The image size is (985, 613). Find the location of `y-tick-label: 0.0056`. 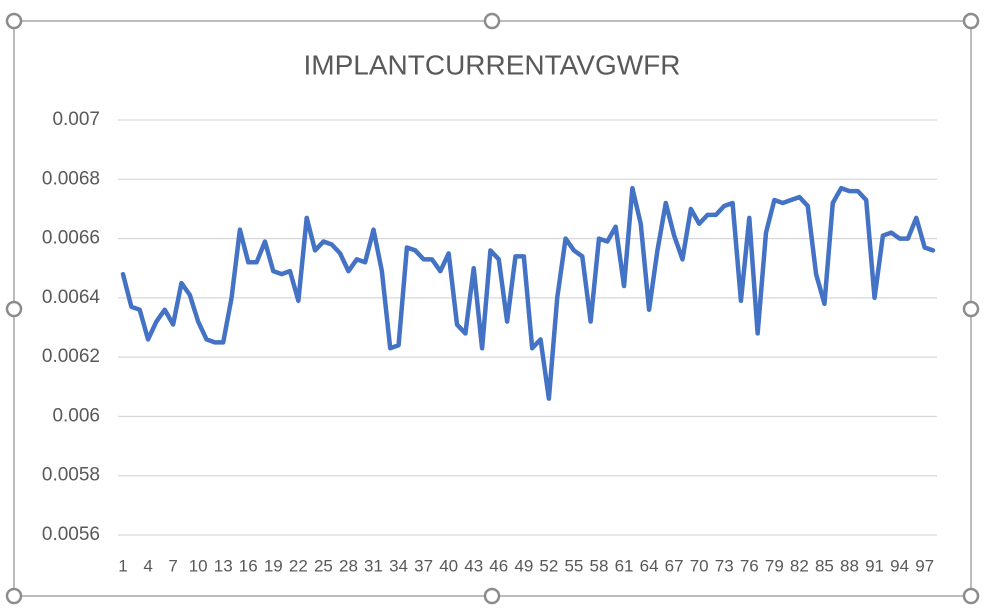

y-tick-label: 0.0056 is located at coordinates (71, 534).